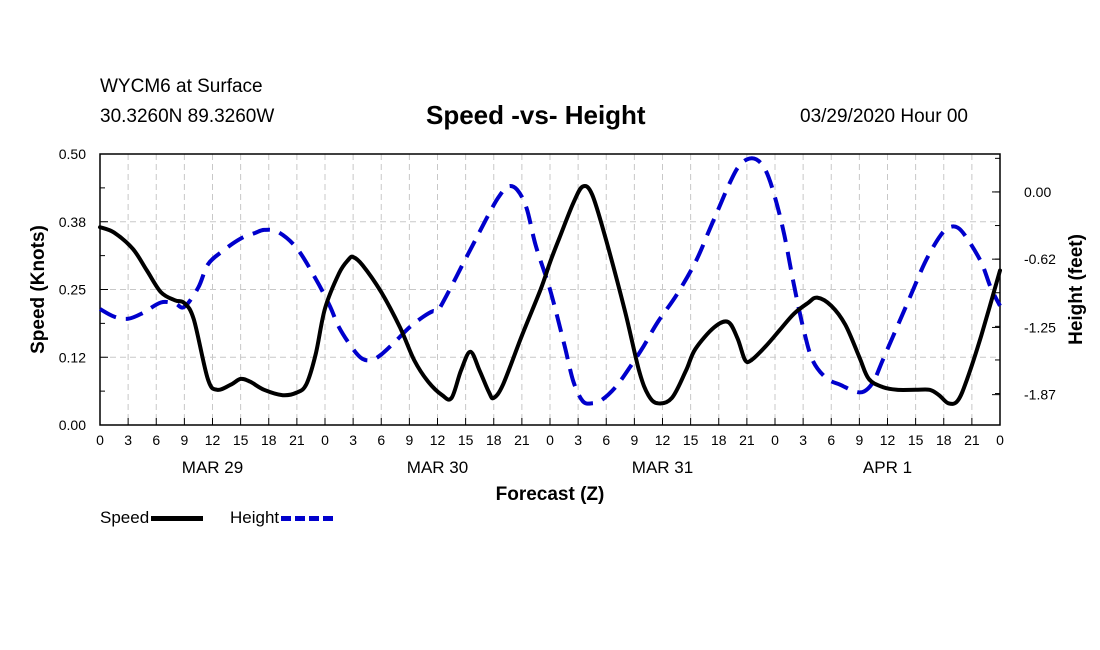 The height and width of the screenshot is (650, 1100). What do you see at coordinates (125, 517) in the screenshot?
I see `legend-speed-label: Speed` at bounding box center [125, 517].